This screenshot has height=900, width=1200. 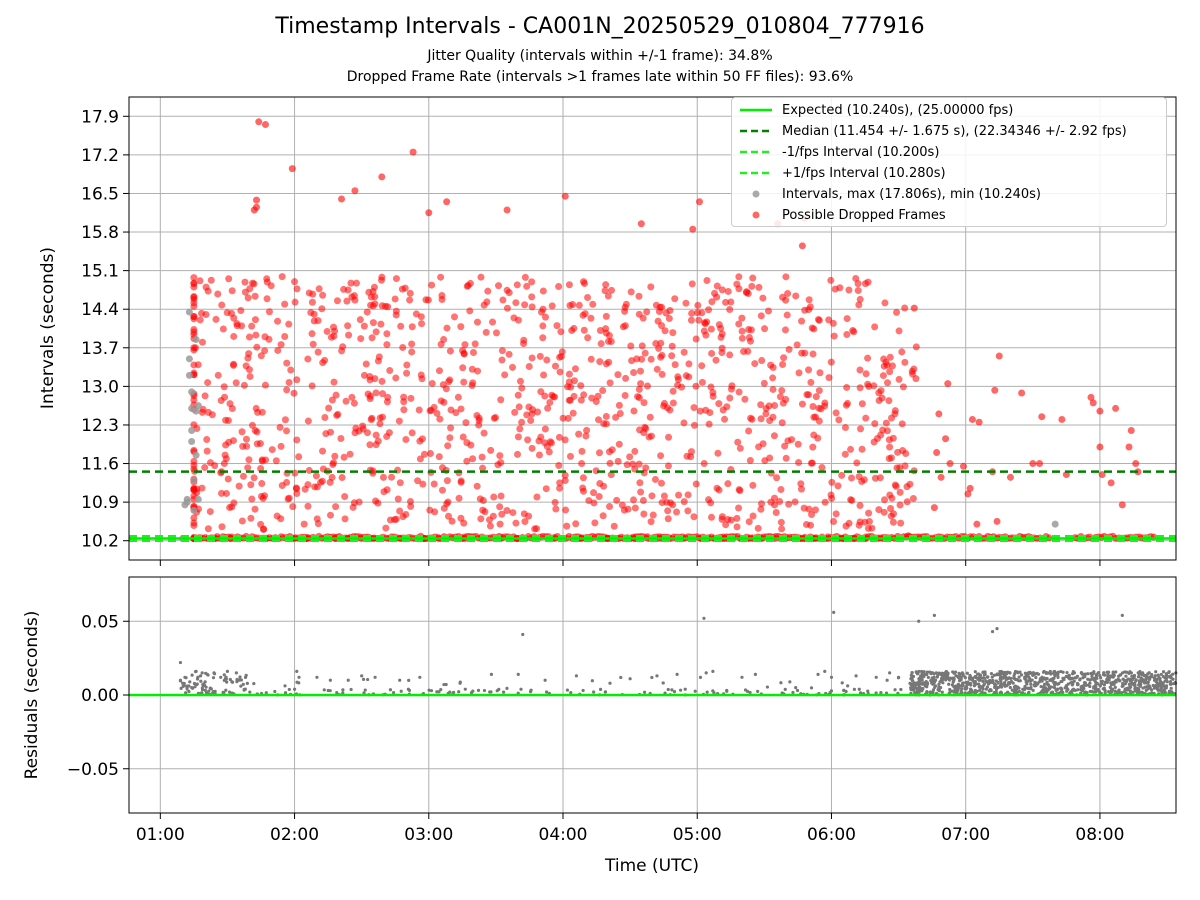 I want to click on legend-label: Expected (10.240s), (25.00000 fps), so click(x=898, y=110).